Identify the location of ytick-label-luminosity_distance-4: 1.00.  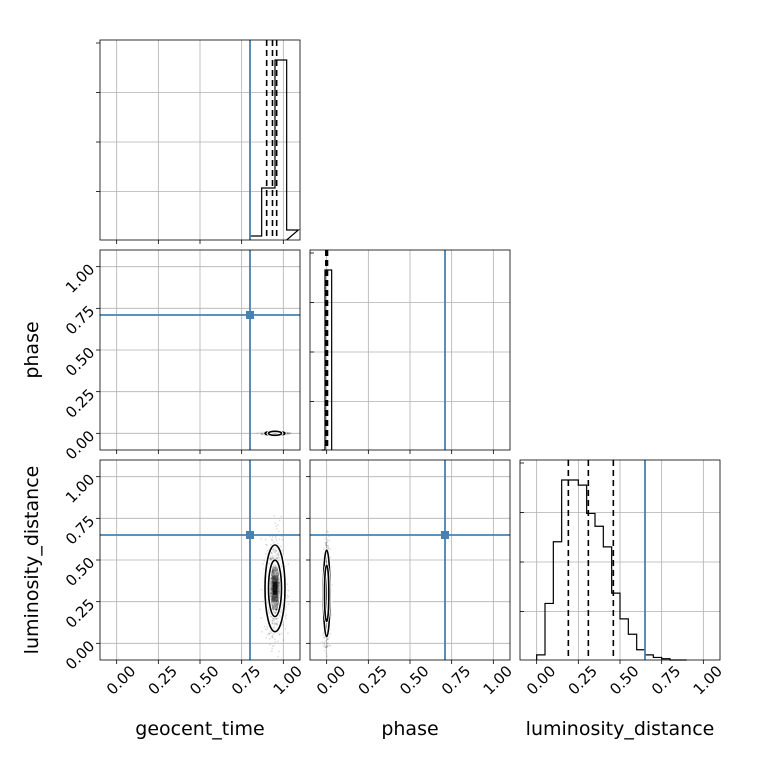
(80, 488).